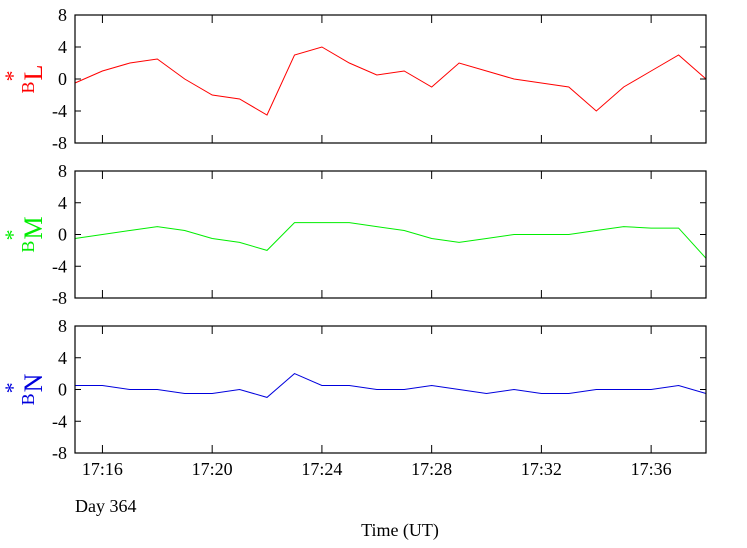 Image resolution: width=747 pixels, height=548 pixels. I want to click on y-axis-label: B*N, so click(24, 389).